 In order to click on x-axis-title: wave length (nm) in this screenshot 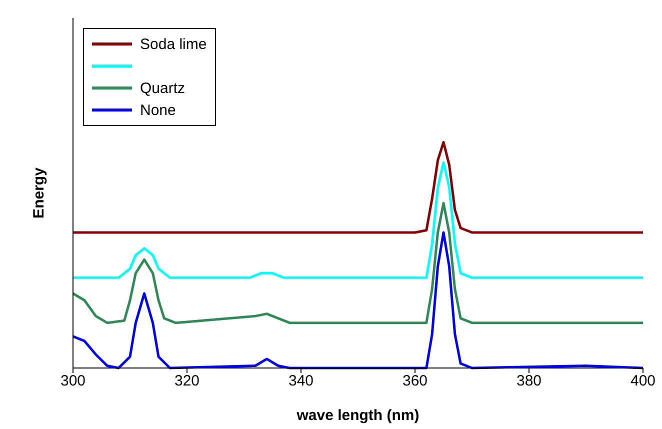, I will do `click(358, 415)`.